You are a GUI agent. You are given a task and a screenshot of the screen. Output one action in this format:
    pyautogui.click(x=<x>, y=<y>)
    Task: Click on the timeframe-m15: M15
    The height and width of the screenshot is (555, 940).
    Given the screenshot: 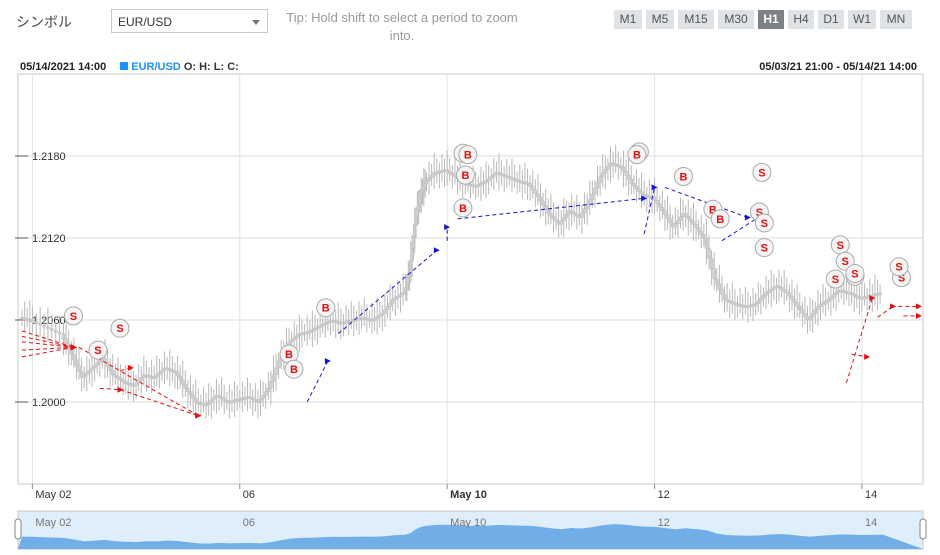 What is the action you would take?
    pyautogui.click(x=696, y=19)
    